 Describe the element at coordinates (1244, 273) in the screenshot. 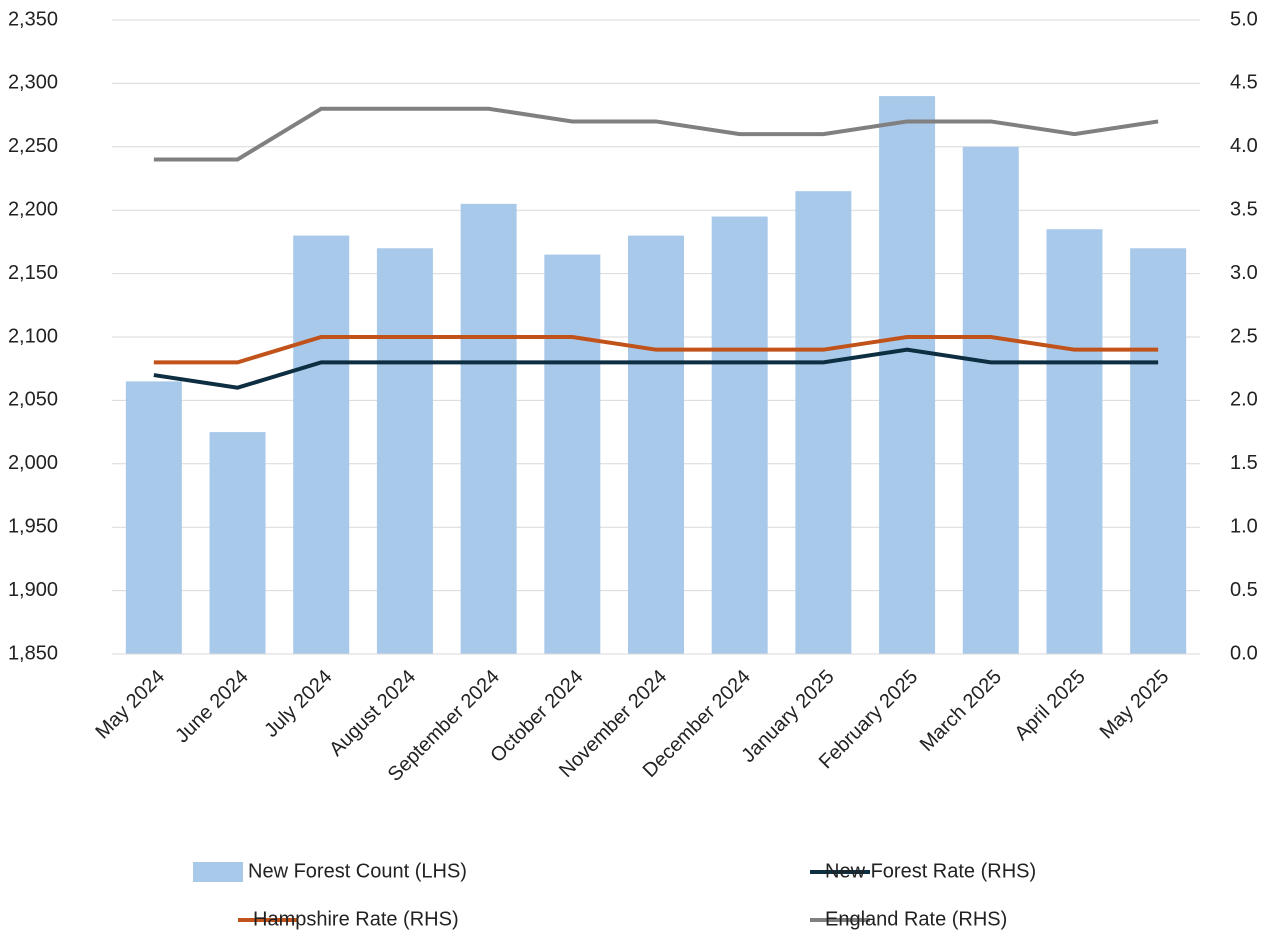

I see `y2-tick-label: 3.0` at that location.